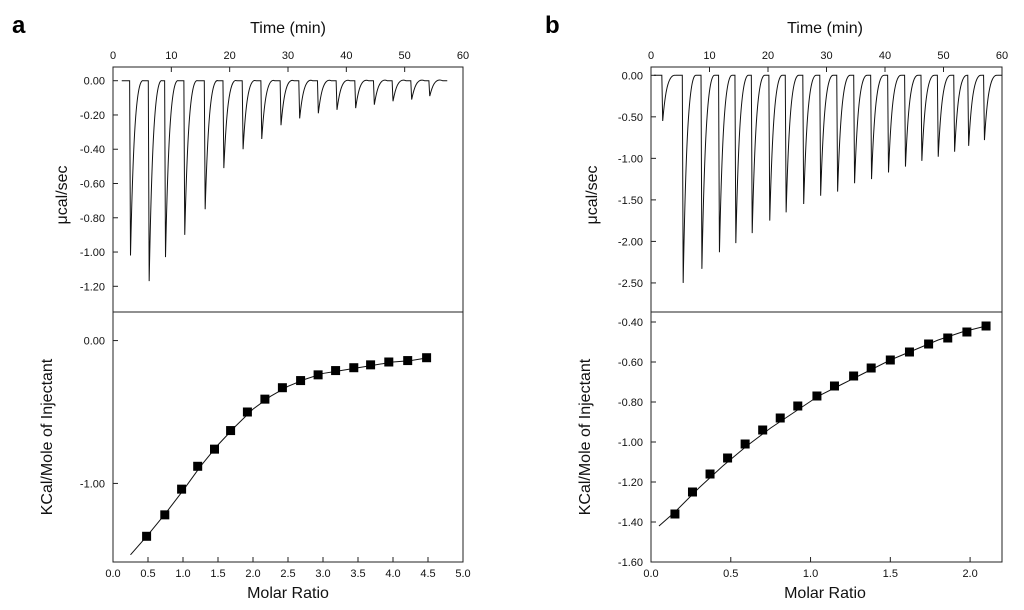 The image size is (1024, 610). I want to click on b-top-xtick-label: 40, so click(885, 56).